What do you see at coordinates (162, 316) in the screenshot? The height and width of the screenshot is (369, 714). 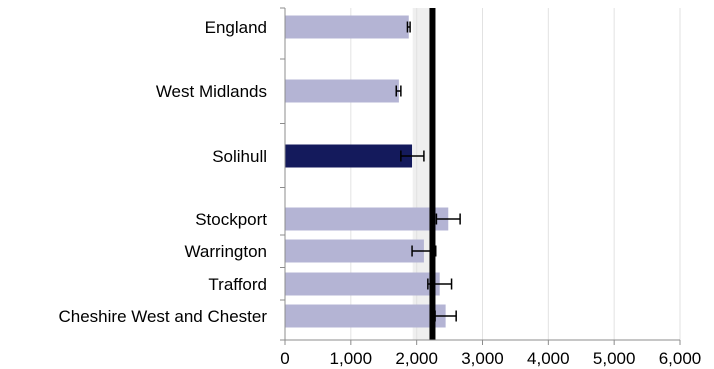 I see `category-label-6: Cheshire West and Chester` at bounding box center [162, 316].